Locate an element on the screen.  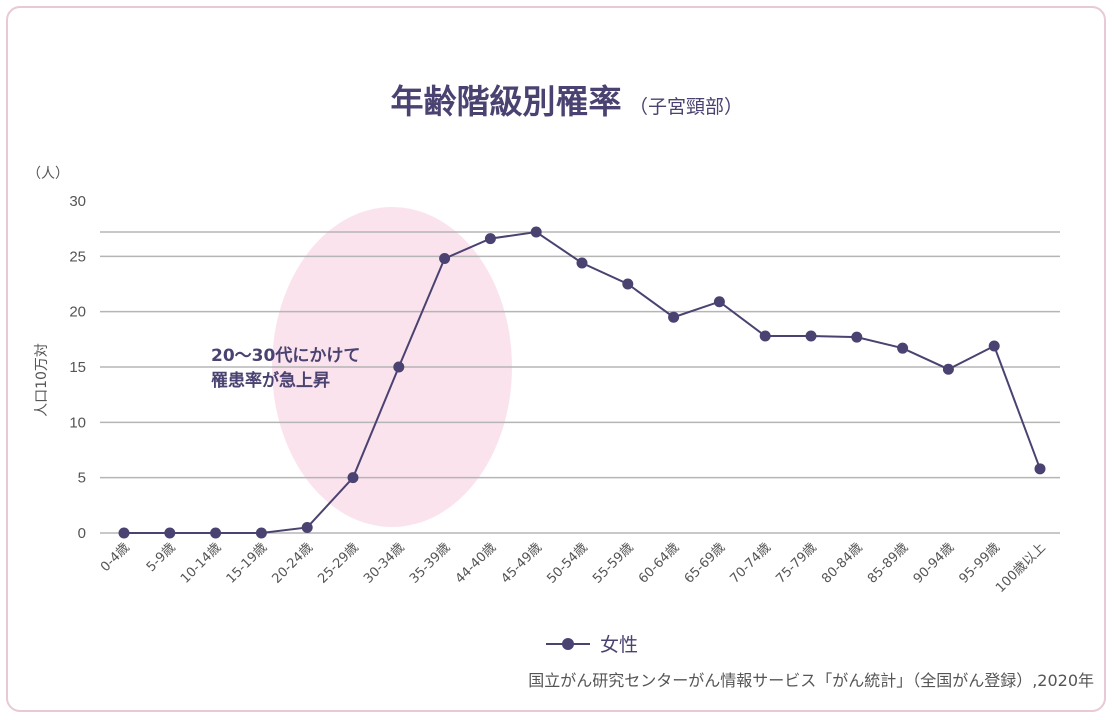
x-tick-label: 44-40歳 is located at coordinates (476, 563).